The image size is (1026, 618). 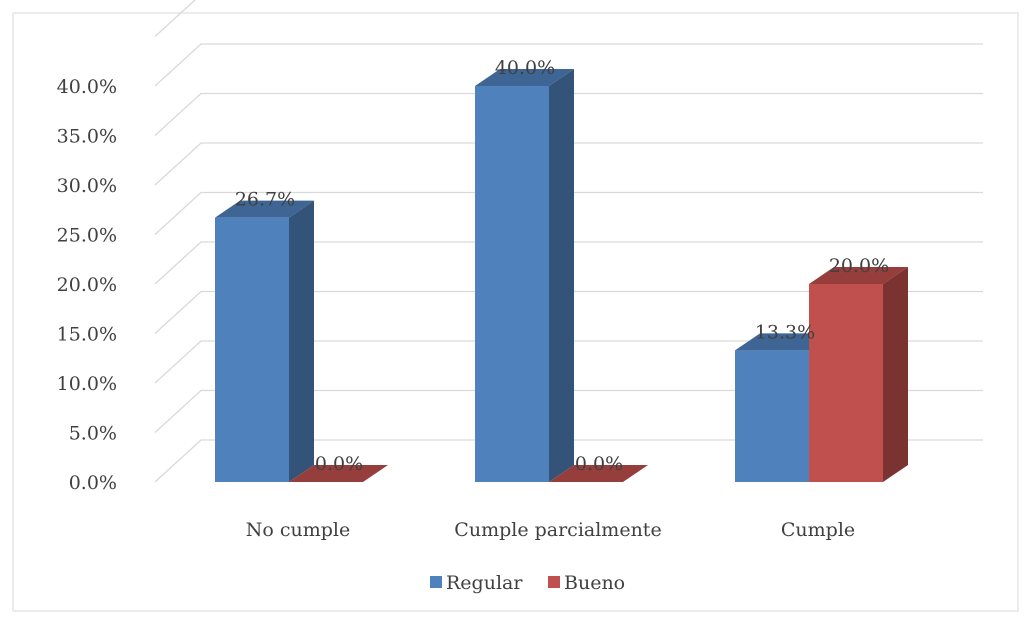 What do you see at coordinates (93, 434) in the screenshot?
I see `y-tick-label: 5.0%` at bounding box center [93, 434].